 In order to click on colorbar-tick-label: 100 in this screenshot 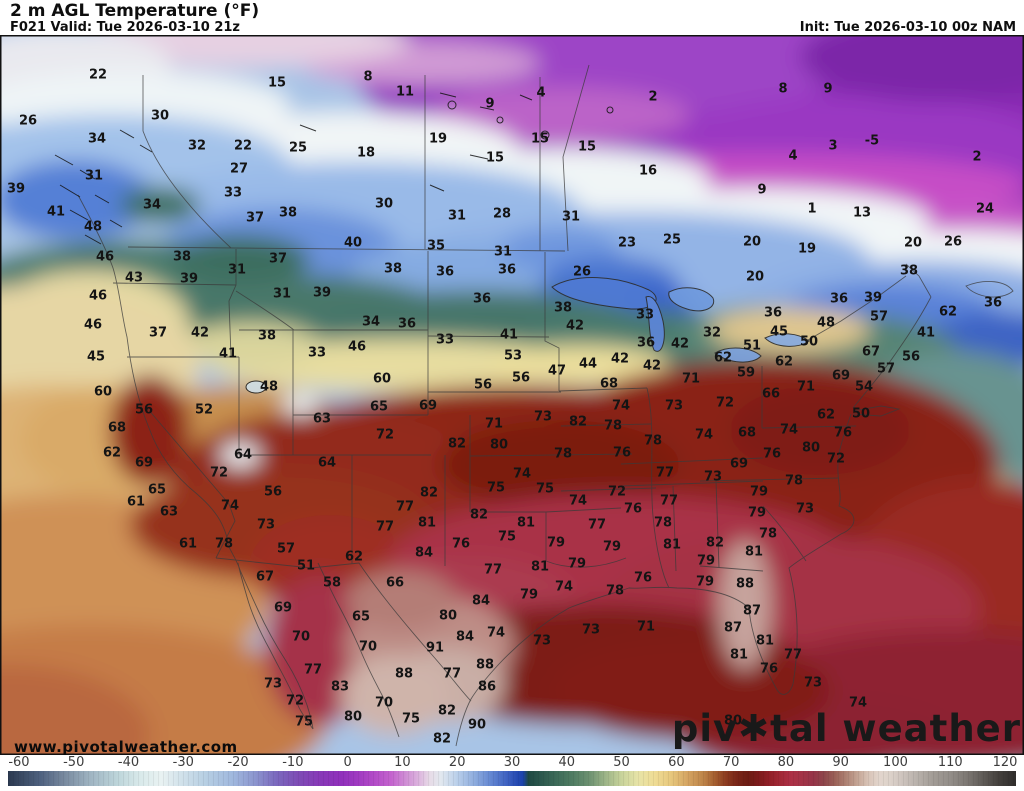, I will do `click(895, 762)`.